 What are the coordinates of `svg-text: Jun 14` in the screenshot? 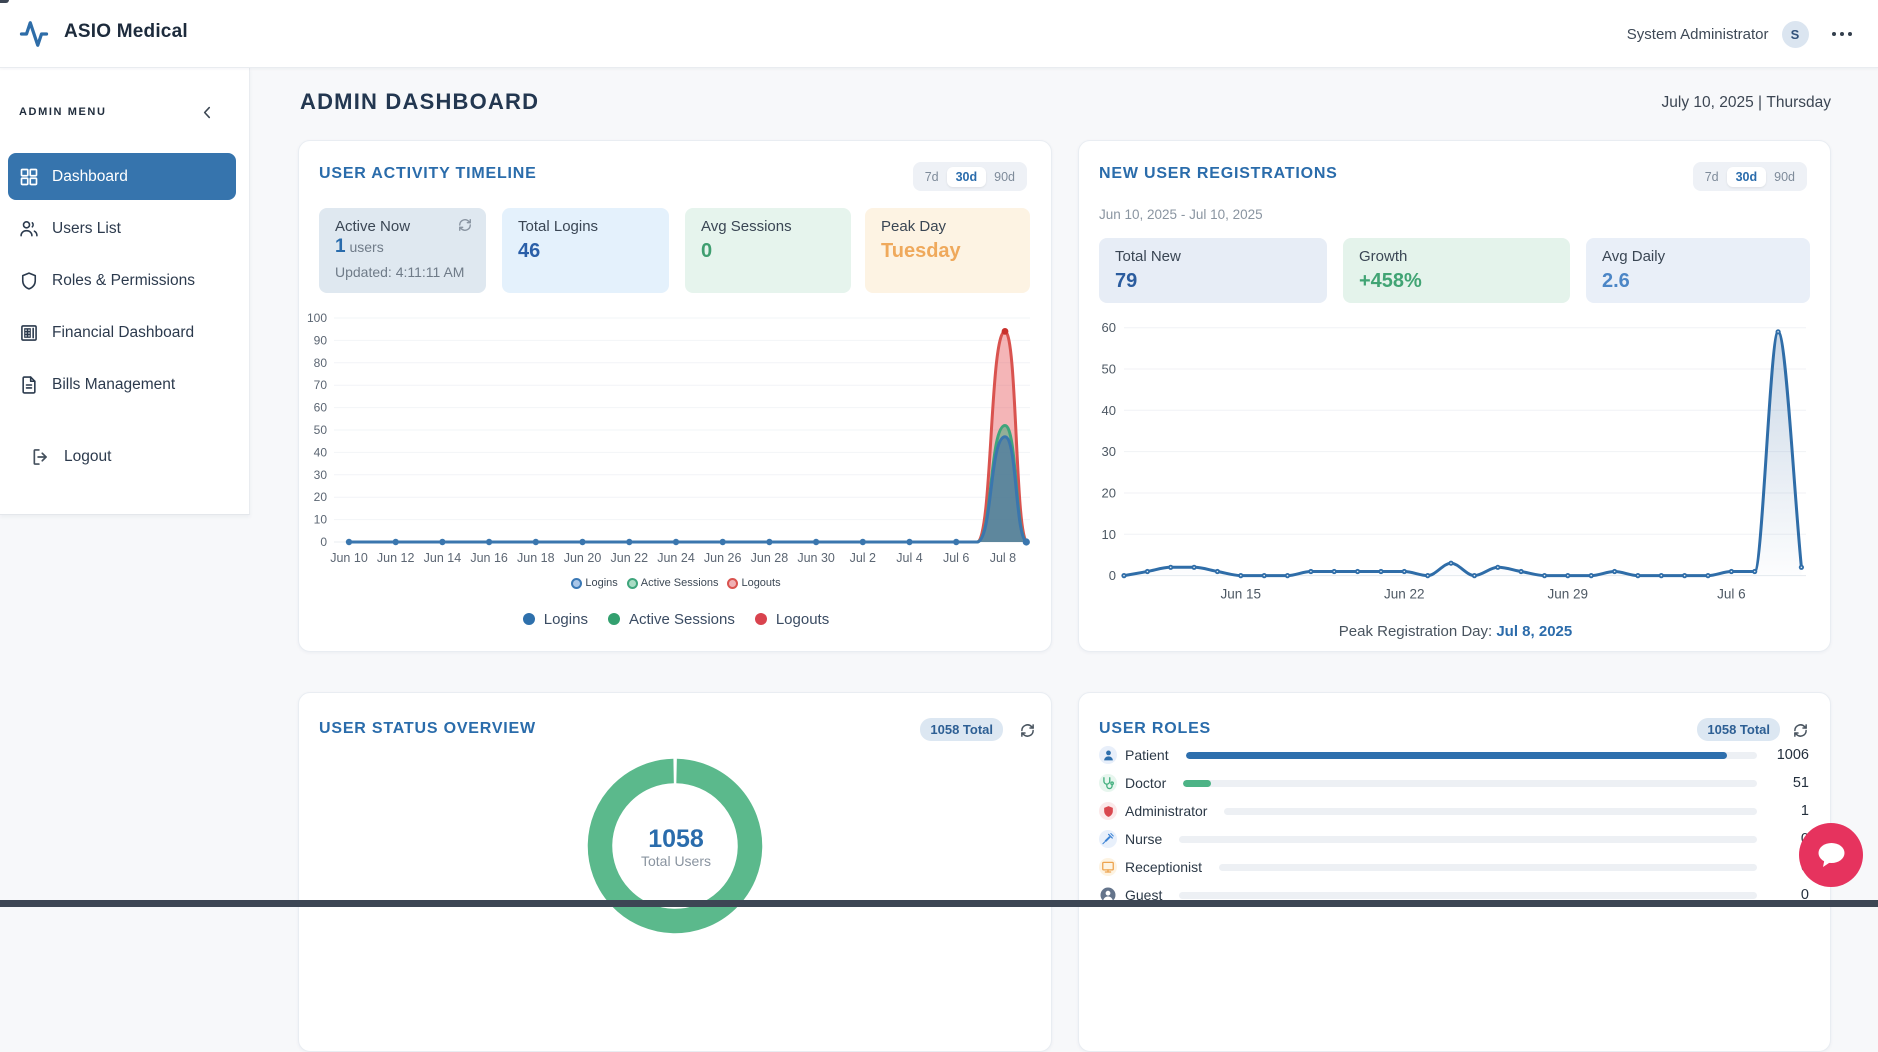 It's located at (443, 558).